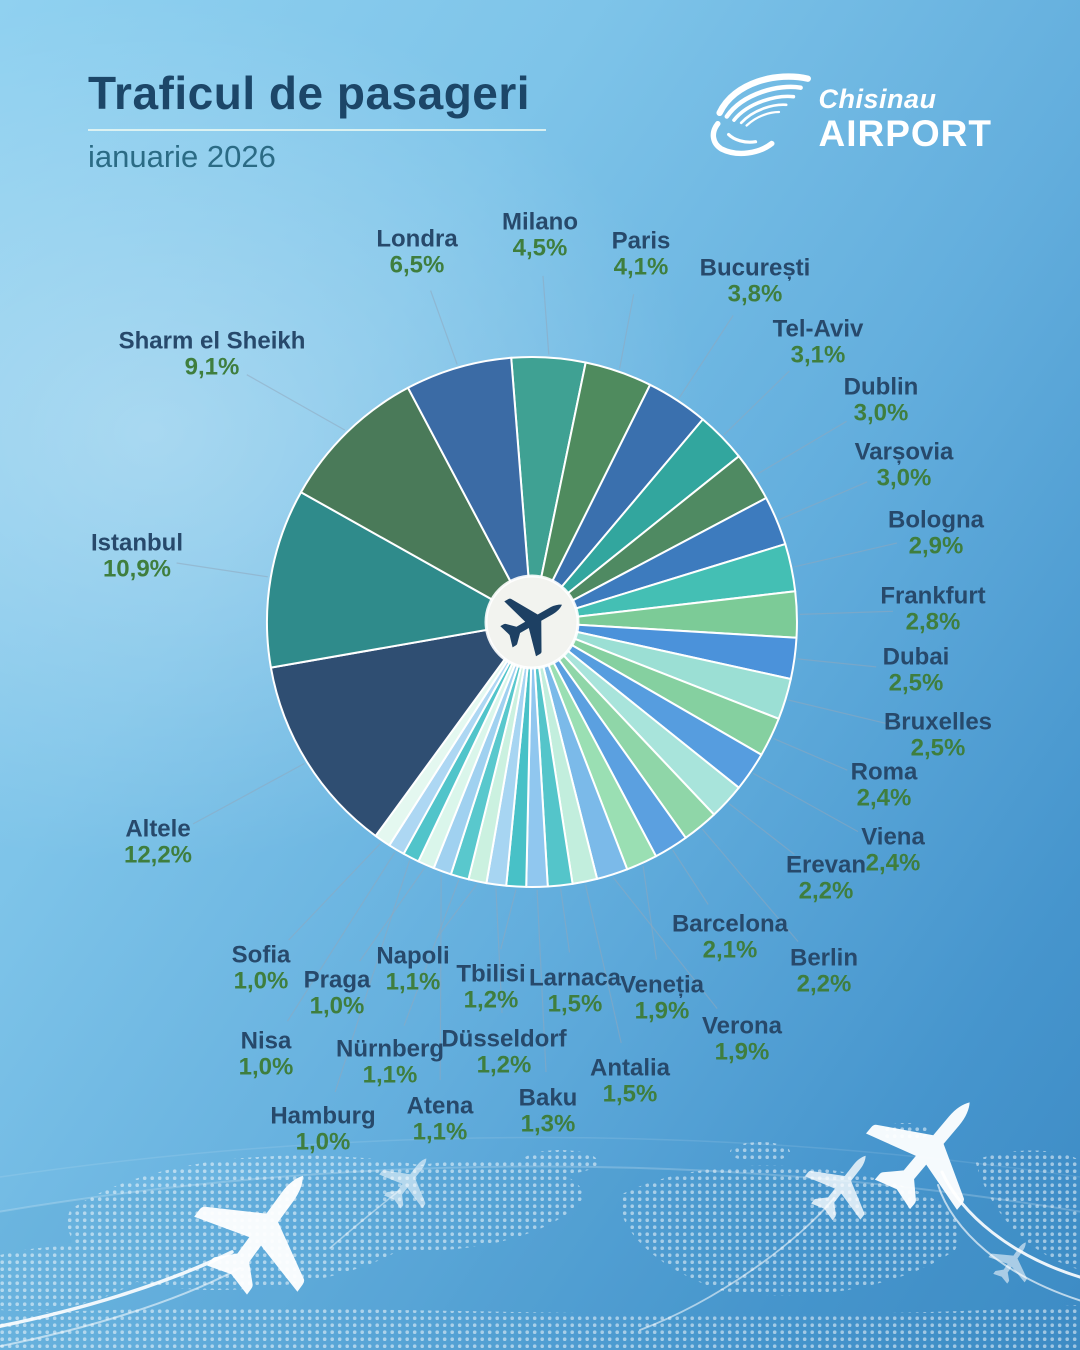  What do you see at coordinates (905, 133) in the screenshot?
I see `logo-brand-caps: AIRPORT` at bounding box center [905, 133].